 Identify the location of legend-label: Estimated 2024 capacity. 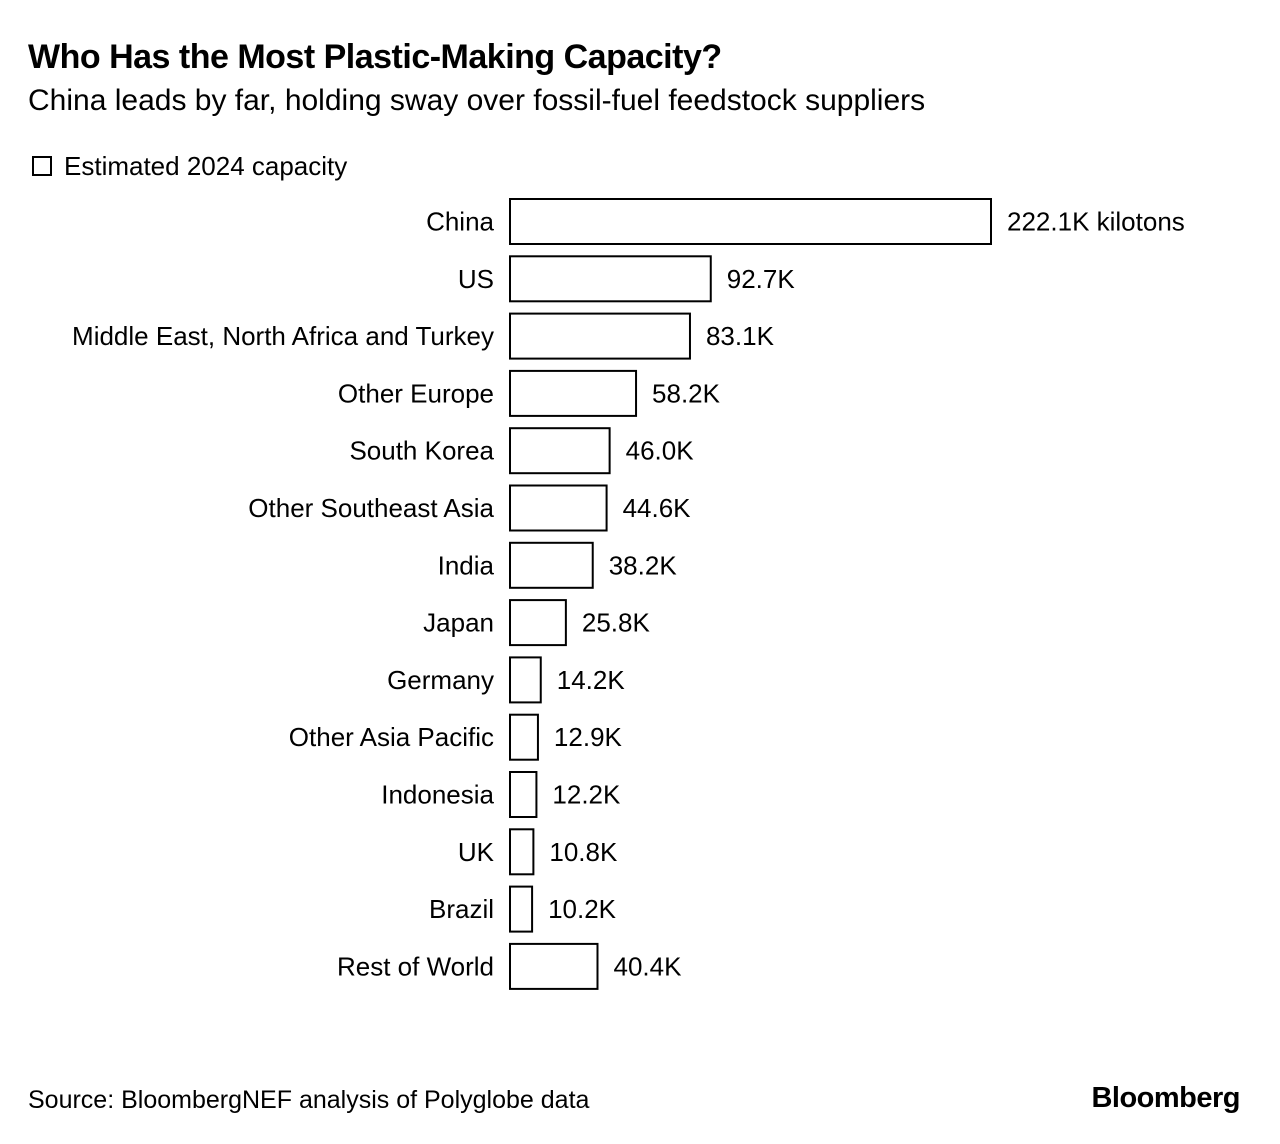
(206, 165).